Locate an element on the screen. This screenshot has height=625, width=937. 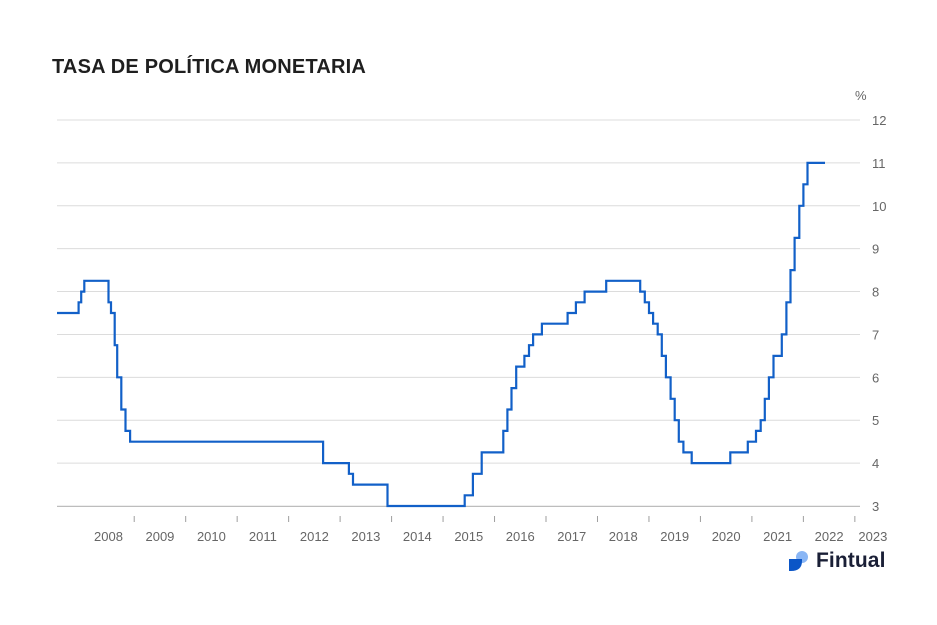
x-tick-label: 2010 is located at coordinates (211, 536).